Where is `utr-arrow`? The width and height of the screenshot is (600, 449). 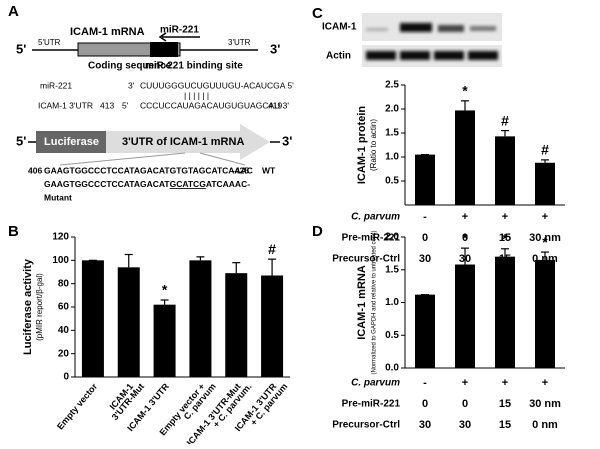 utr-arrow is located at coordinates (188, 142).